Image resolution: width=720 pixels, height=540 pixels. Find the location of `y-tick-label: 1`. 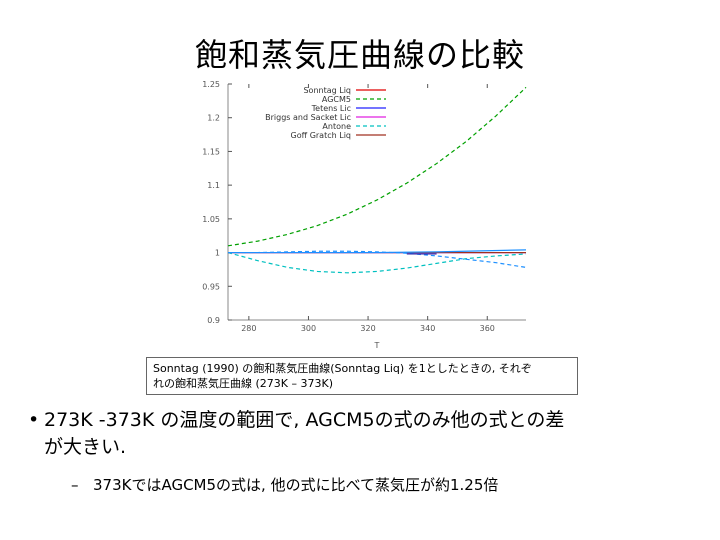

y-tick-label: 1 is located at coordinates (217, 253).